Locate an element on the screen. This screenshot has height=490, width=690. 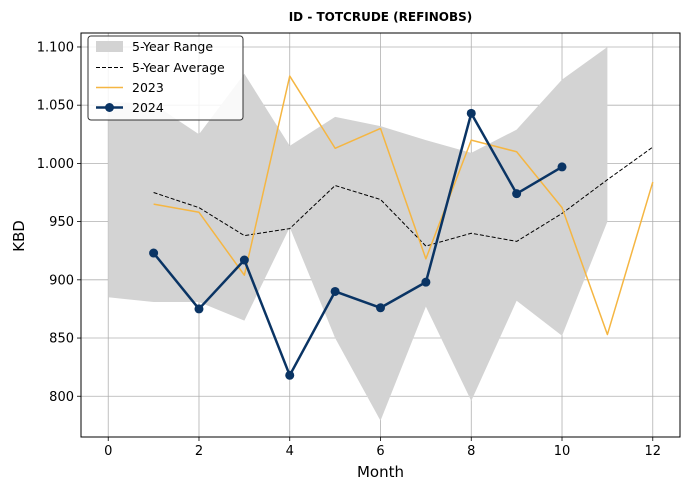
legend-average-label: 5-Year Average is located at coordinates (178, 67).